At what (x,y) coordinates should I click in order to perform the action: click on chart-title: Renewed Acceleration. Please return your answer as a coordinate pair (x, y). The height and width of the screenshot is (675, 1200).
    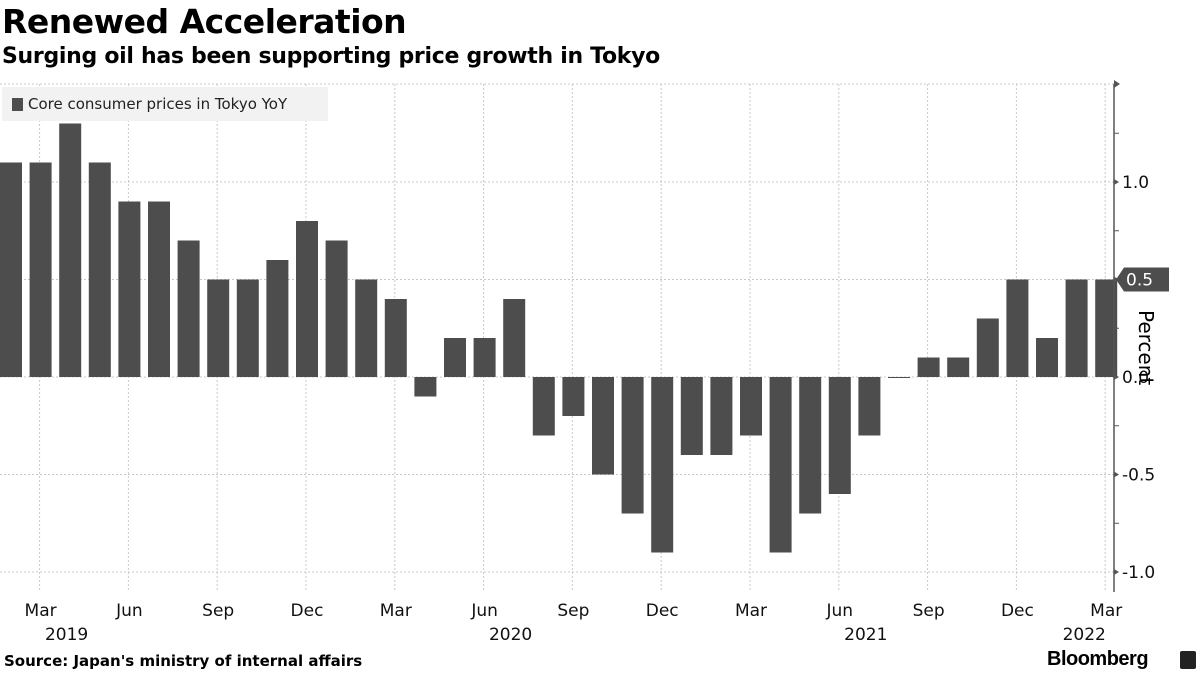
    Looking at the image, I should click on (204, 21).